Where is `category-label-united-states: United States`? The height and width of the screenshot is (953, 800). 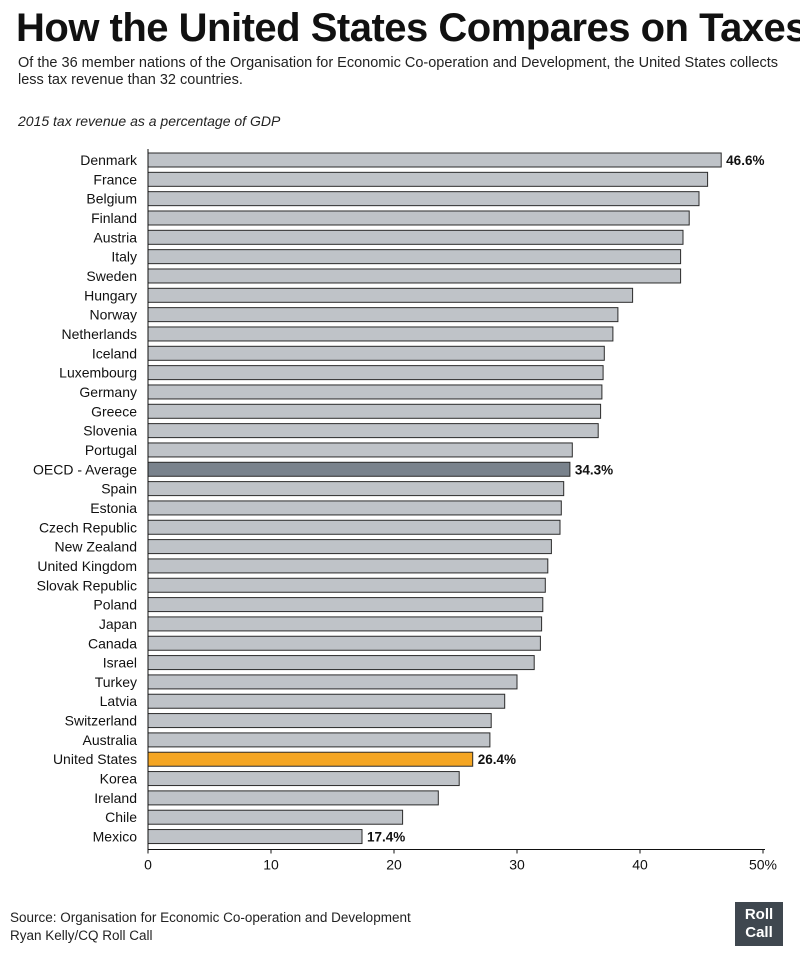
category-label-united-states: United States is located at coordinates (95, 759).